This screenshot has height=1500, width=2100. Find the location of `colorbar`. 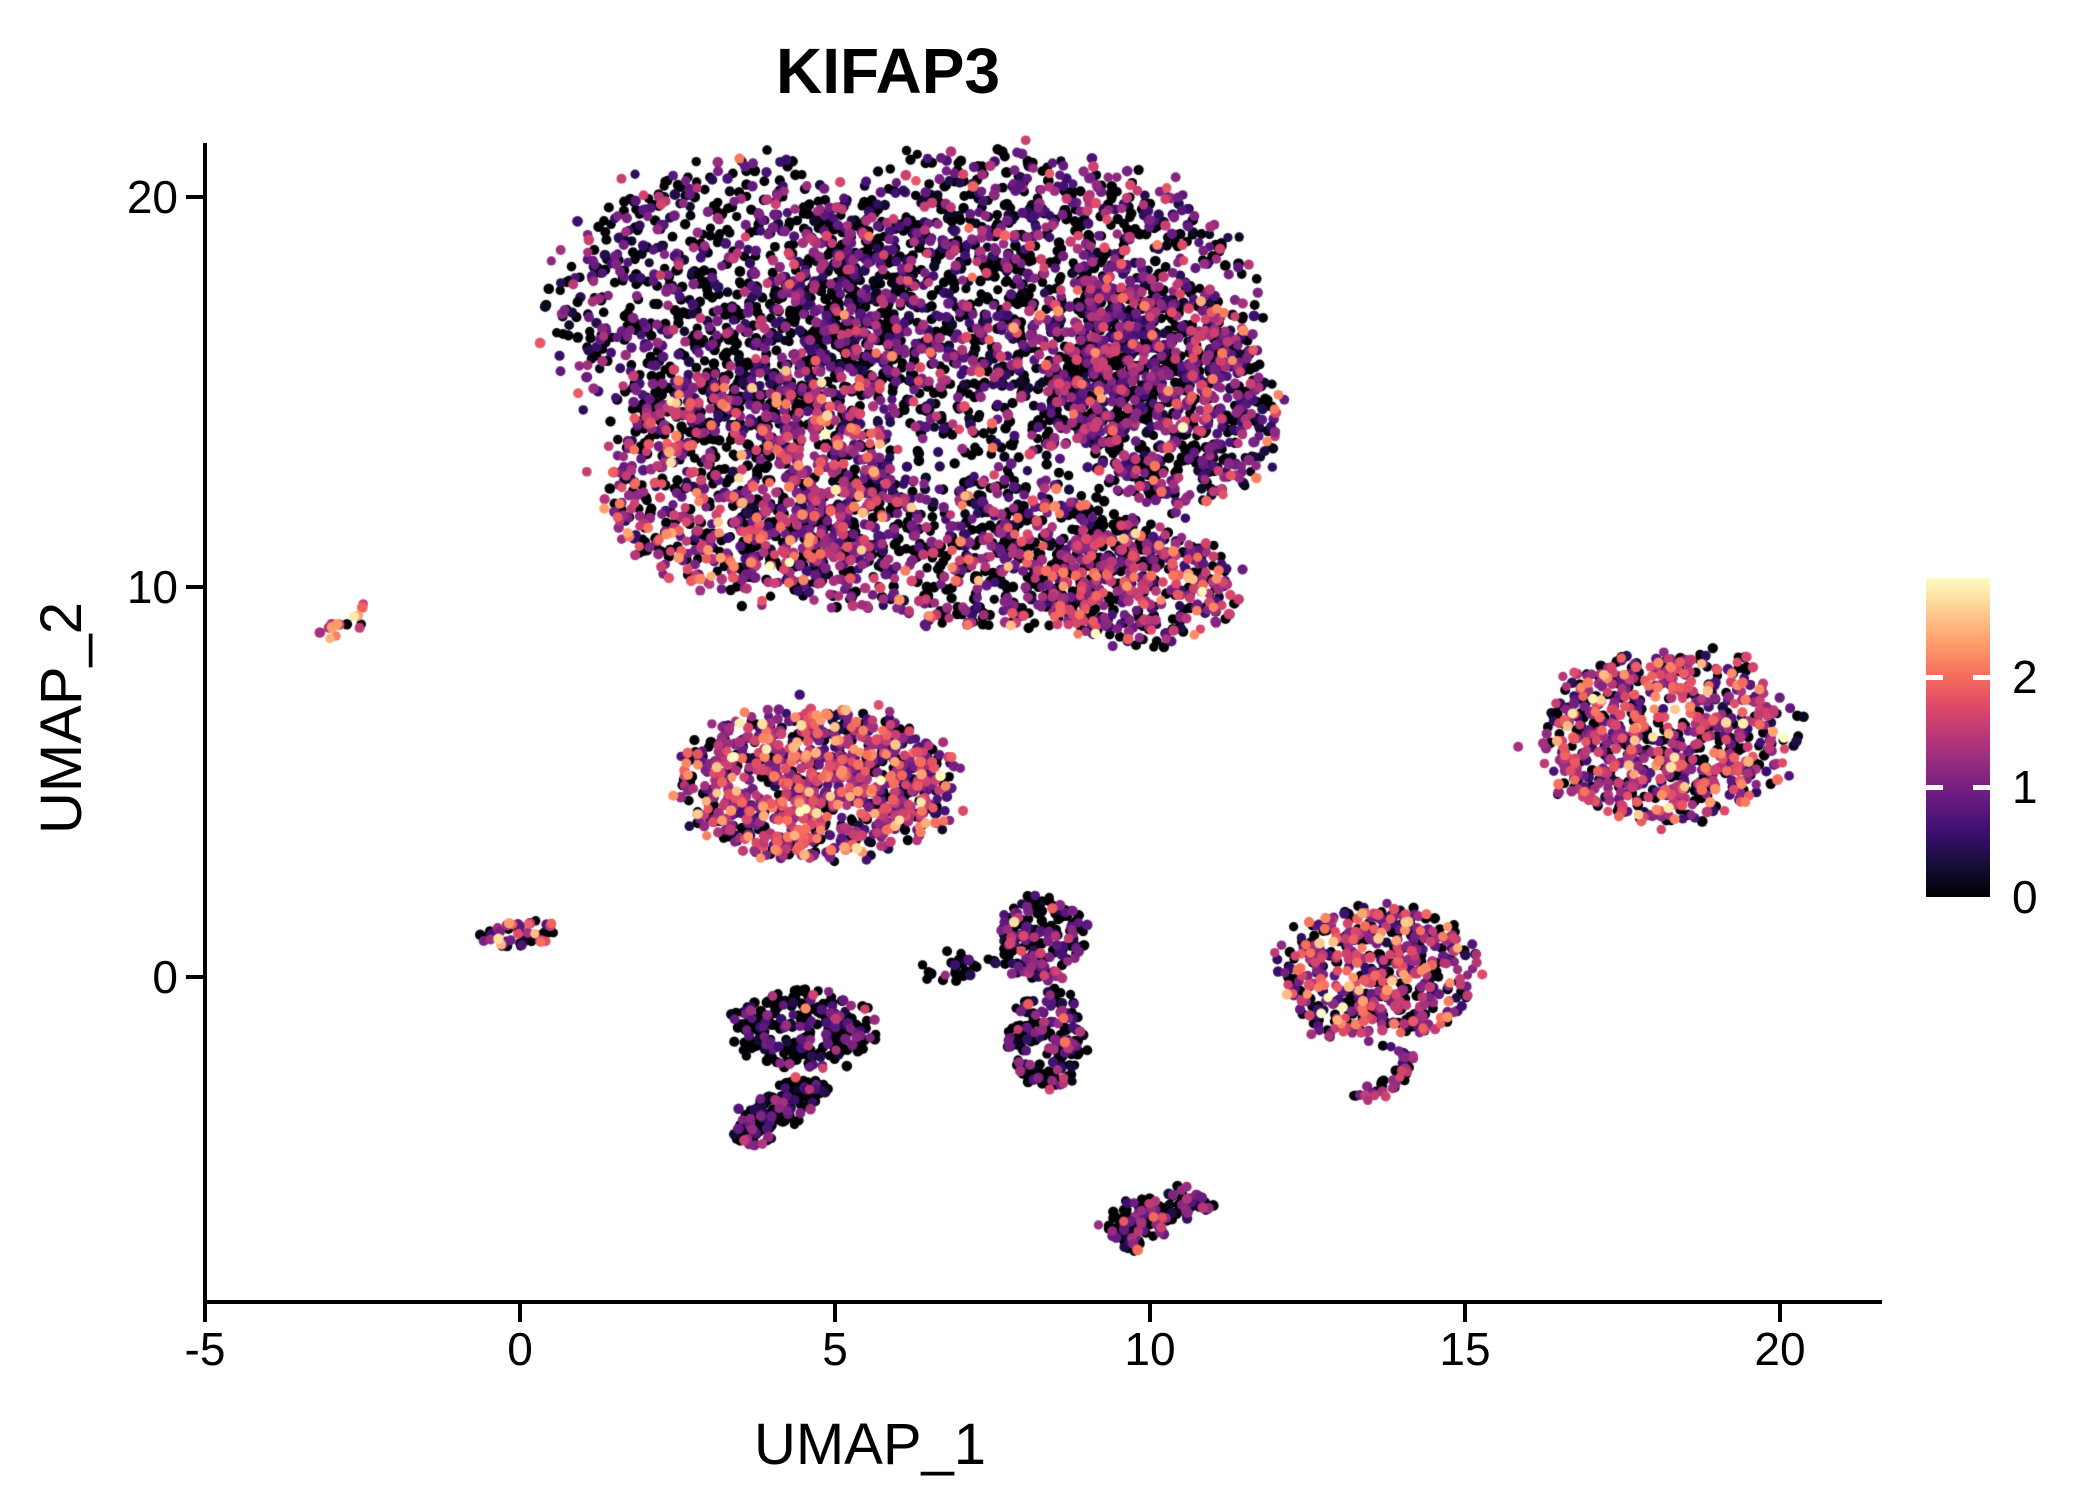

colorbar is located at coordinates (1958, 737).